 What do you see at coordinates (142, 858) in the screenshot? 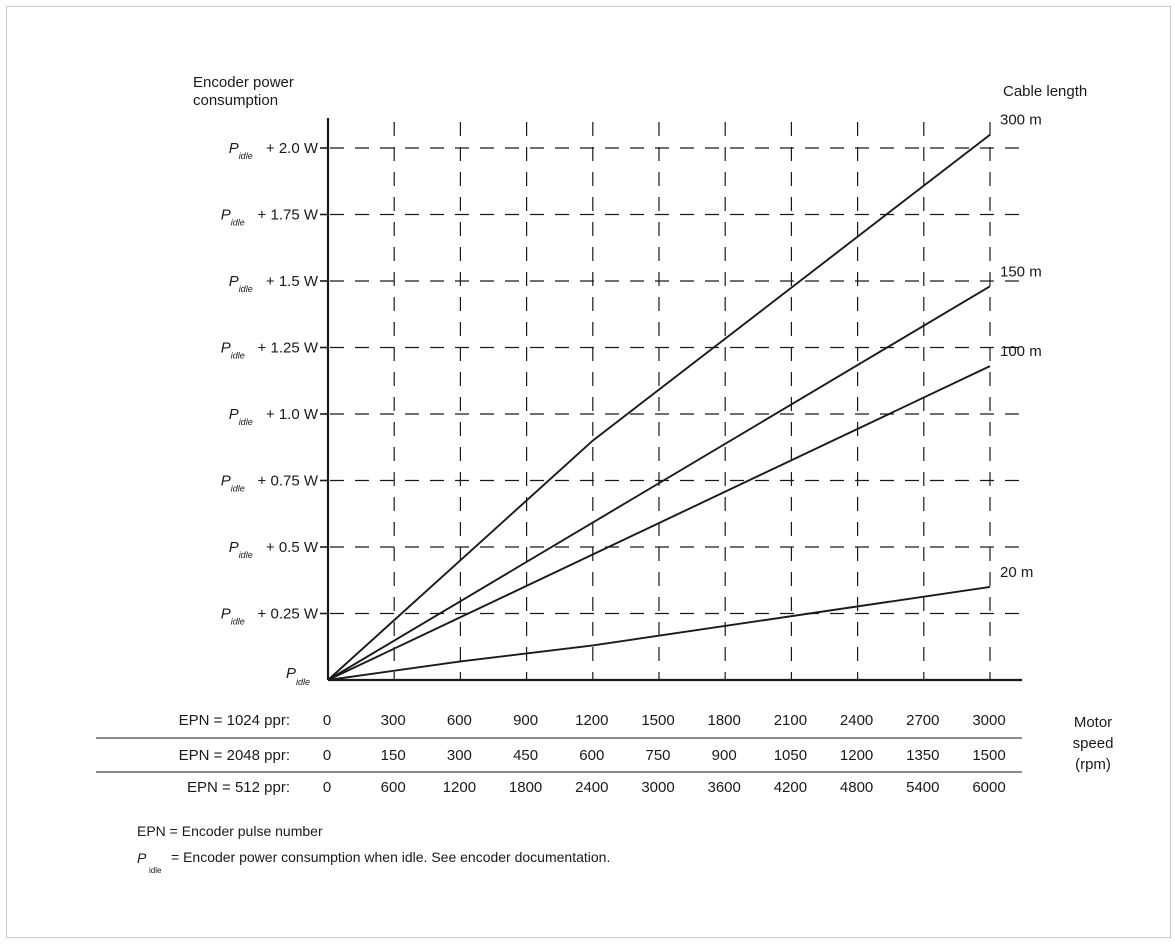
I see `footnote-pidle-symbol: P` at bounding box center [142, 858].